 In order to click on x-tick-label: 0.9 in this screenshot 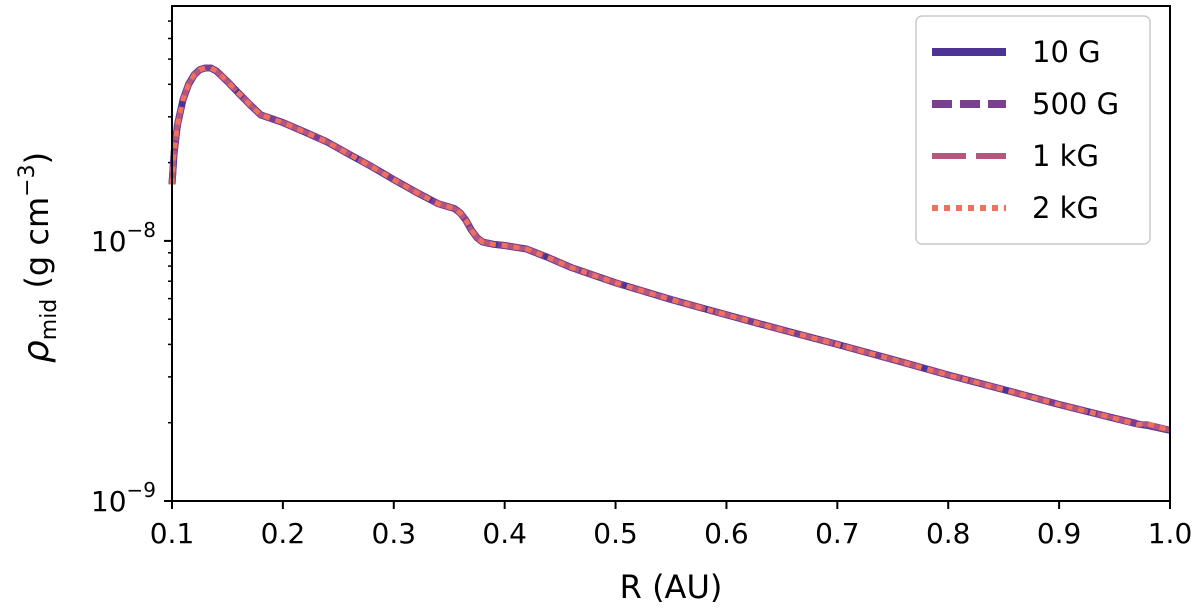, I will do `click(1059, 533)`.